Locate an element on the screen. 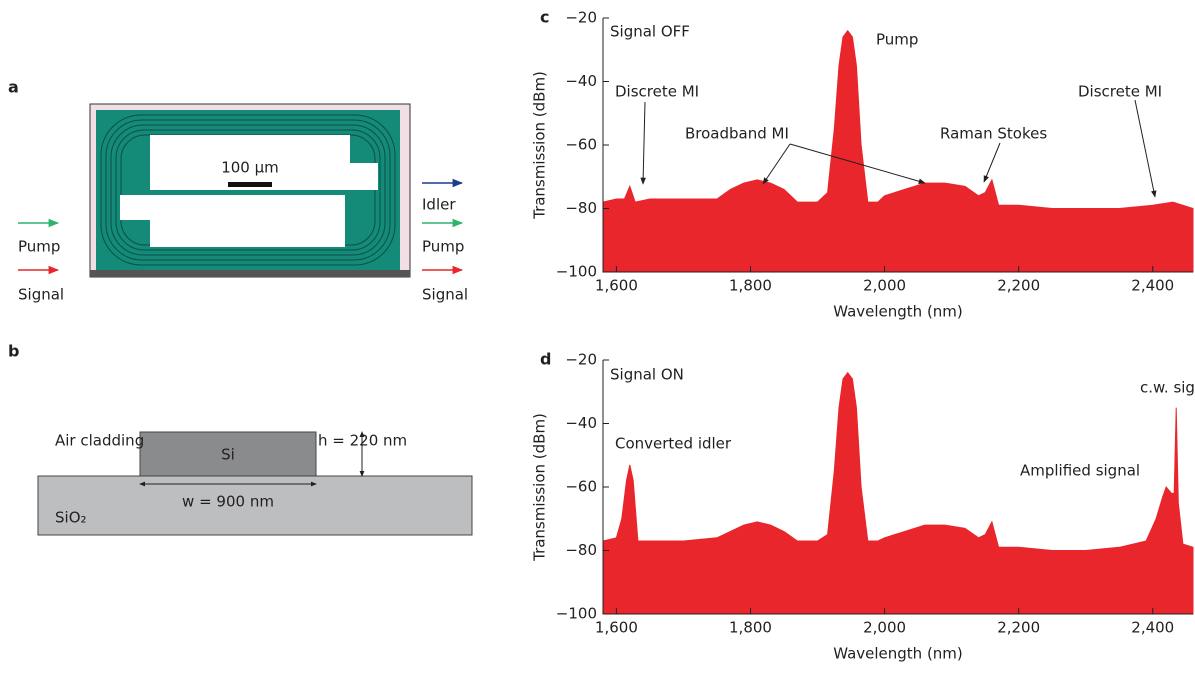  substrate-label: SiO₂ is located at coordinates (71, 518).